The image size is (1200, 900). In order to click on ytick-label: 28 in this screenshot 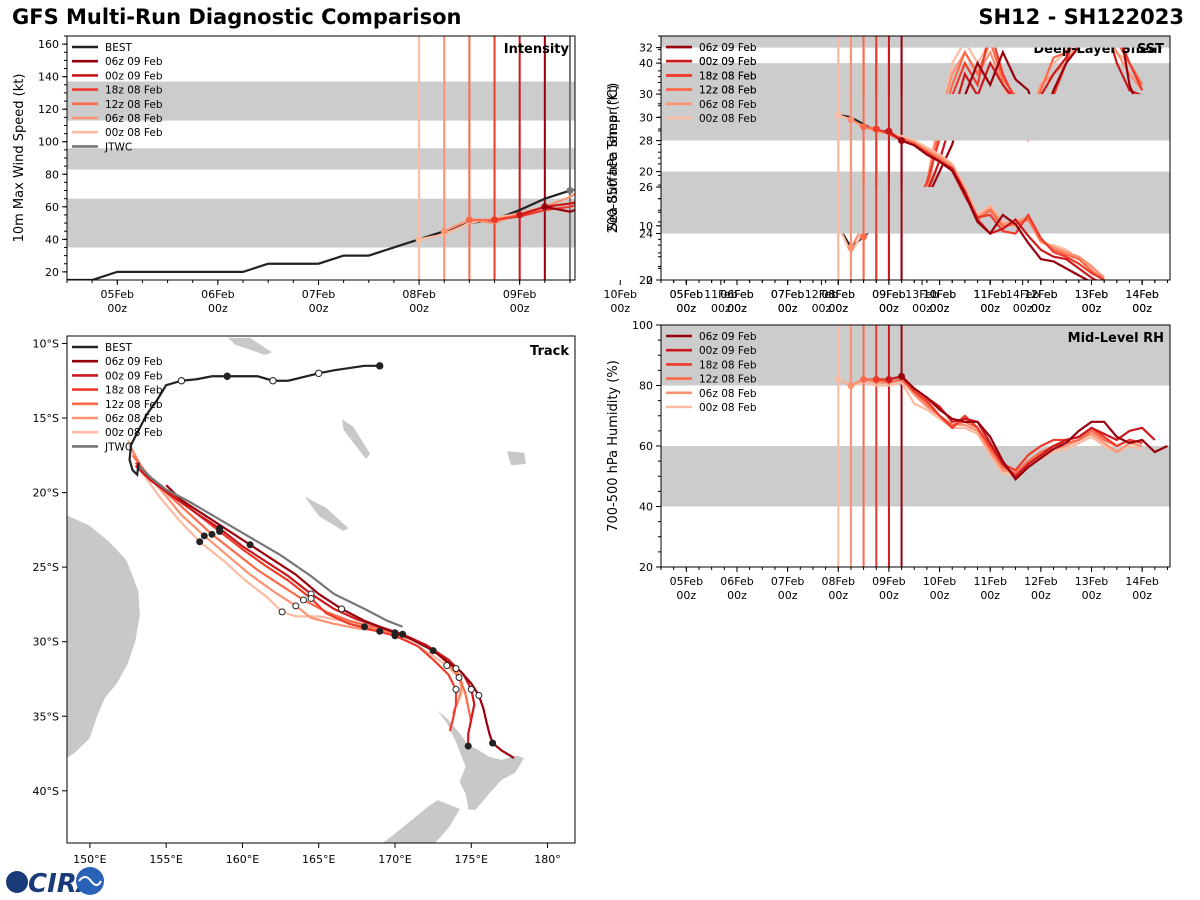, I will do `click(646, 141)`.